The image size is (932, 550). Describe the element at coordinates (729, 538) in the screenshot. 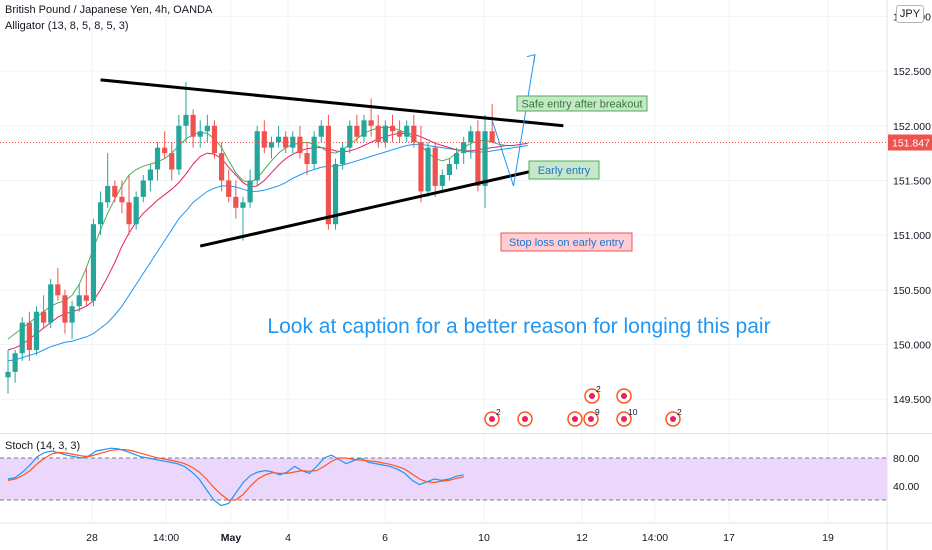

I see `time-tick-label: 17` at that location.